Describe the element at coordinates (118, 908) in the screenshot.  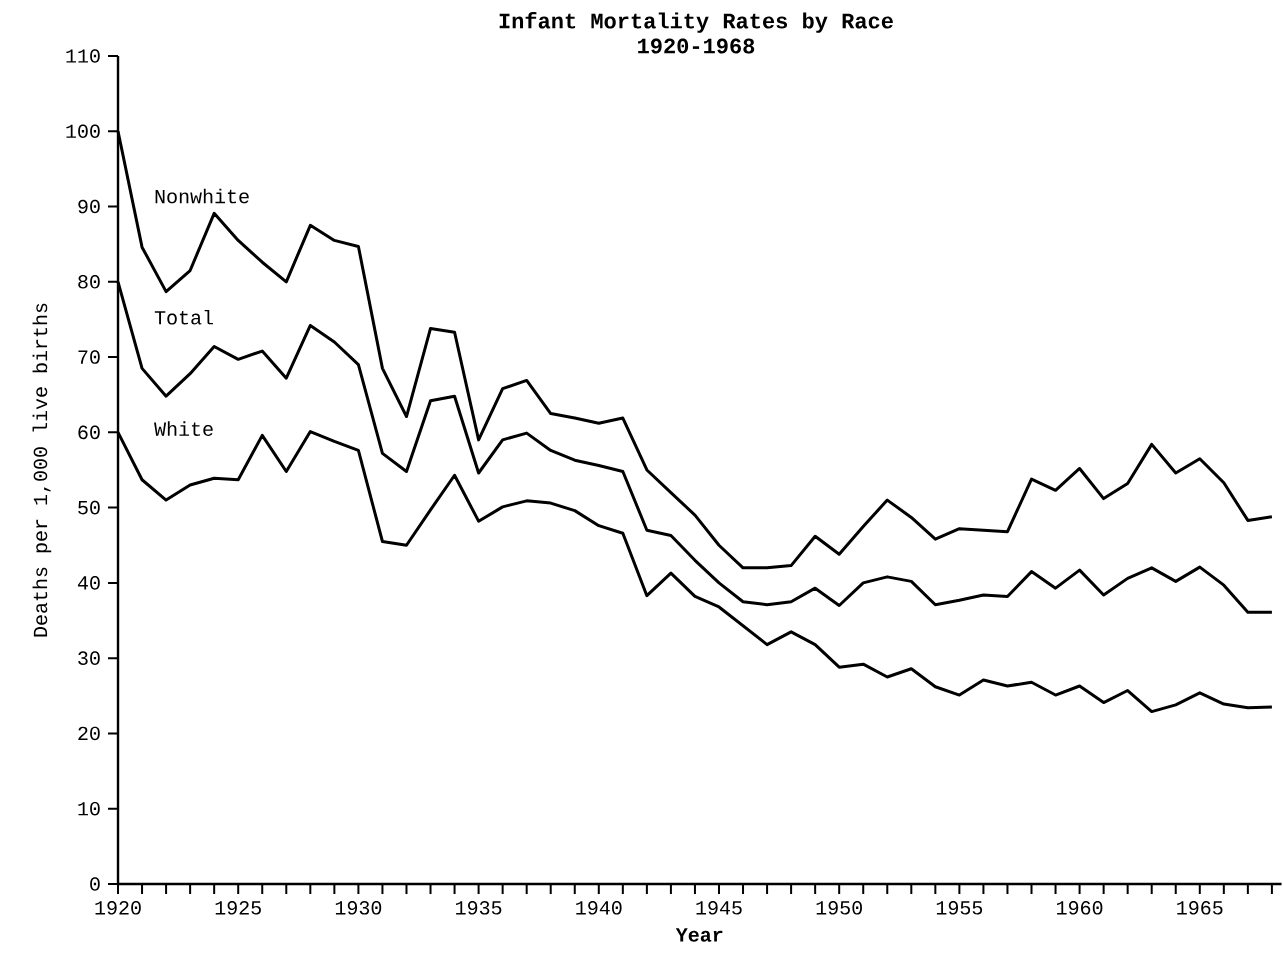
I see `x-tick-label: 1920` at that location.